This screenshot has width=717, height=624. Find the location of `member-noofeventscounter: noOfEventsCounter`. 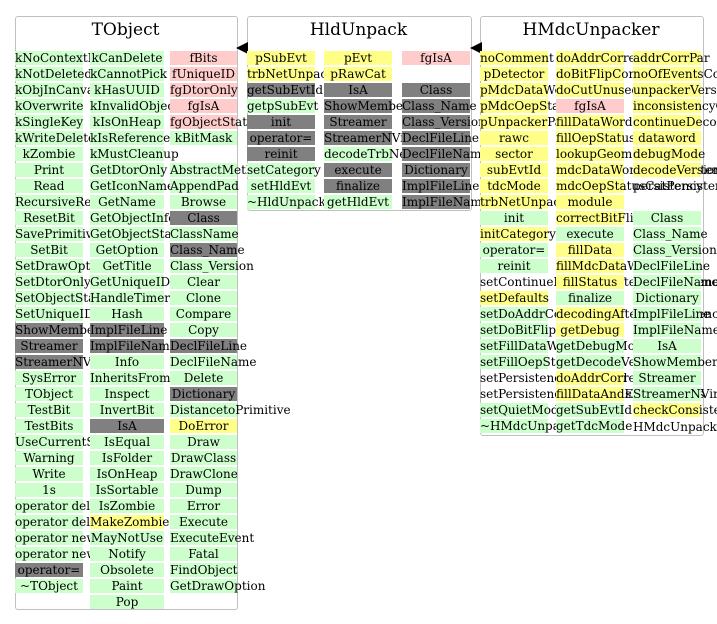

member-noofeventscounter: noOfEventsCounter is located at coordinates (675, 74).